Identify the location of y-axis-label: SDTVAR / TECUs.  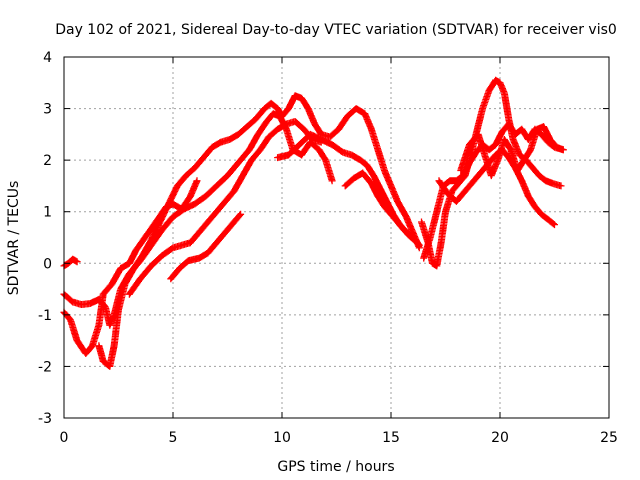
(14, 238).